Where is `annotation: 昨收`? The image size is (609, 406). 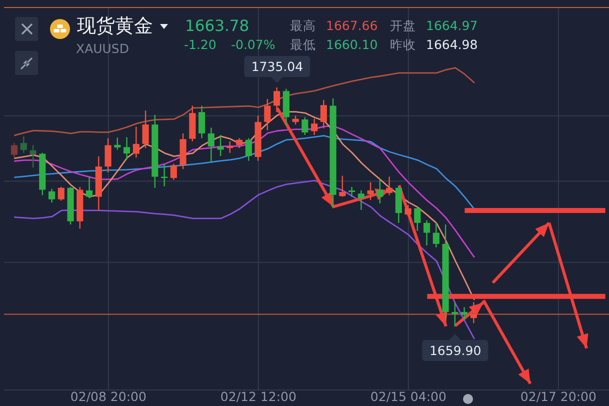 annotation: 昨收 is located at coordinates (403, 44).